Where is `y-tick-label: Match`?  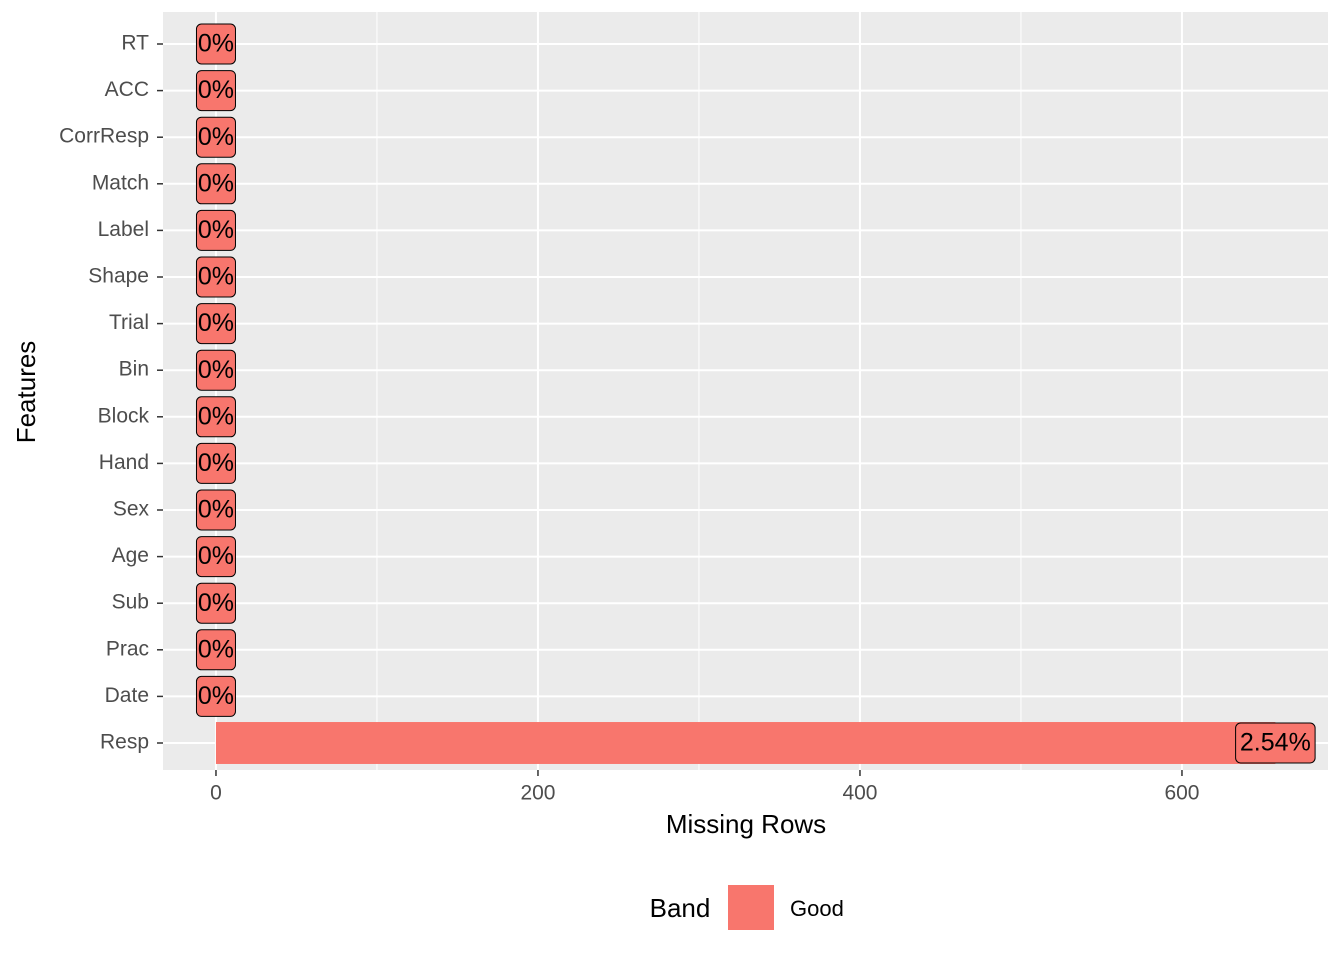
y-tick-label: Match is located at coordinates (120, 182).